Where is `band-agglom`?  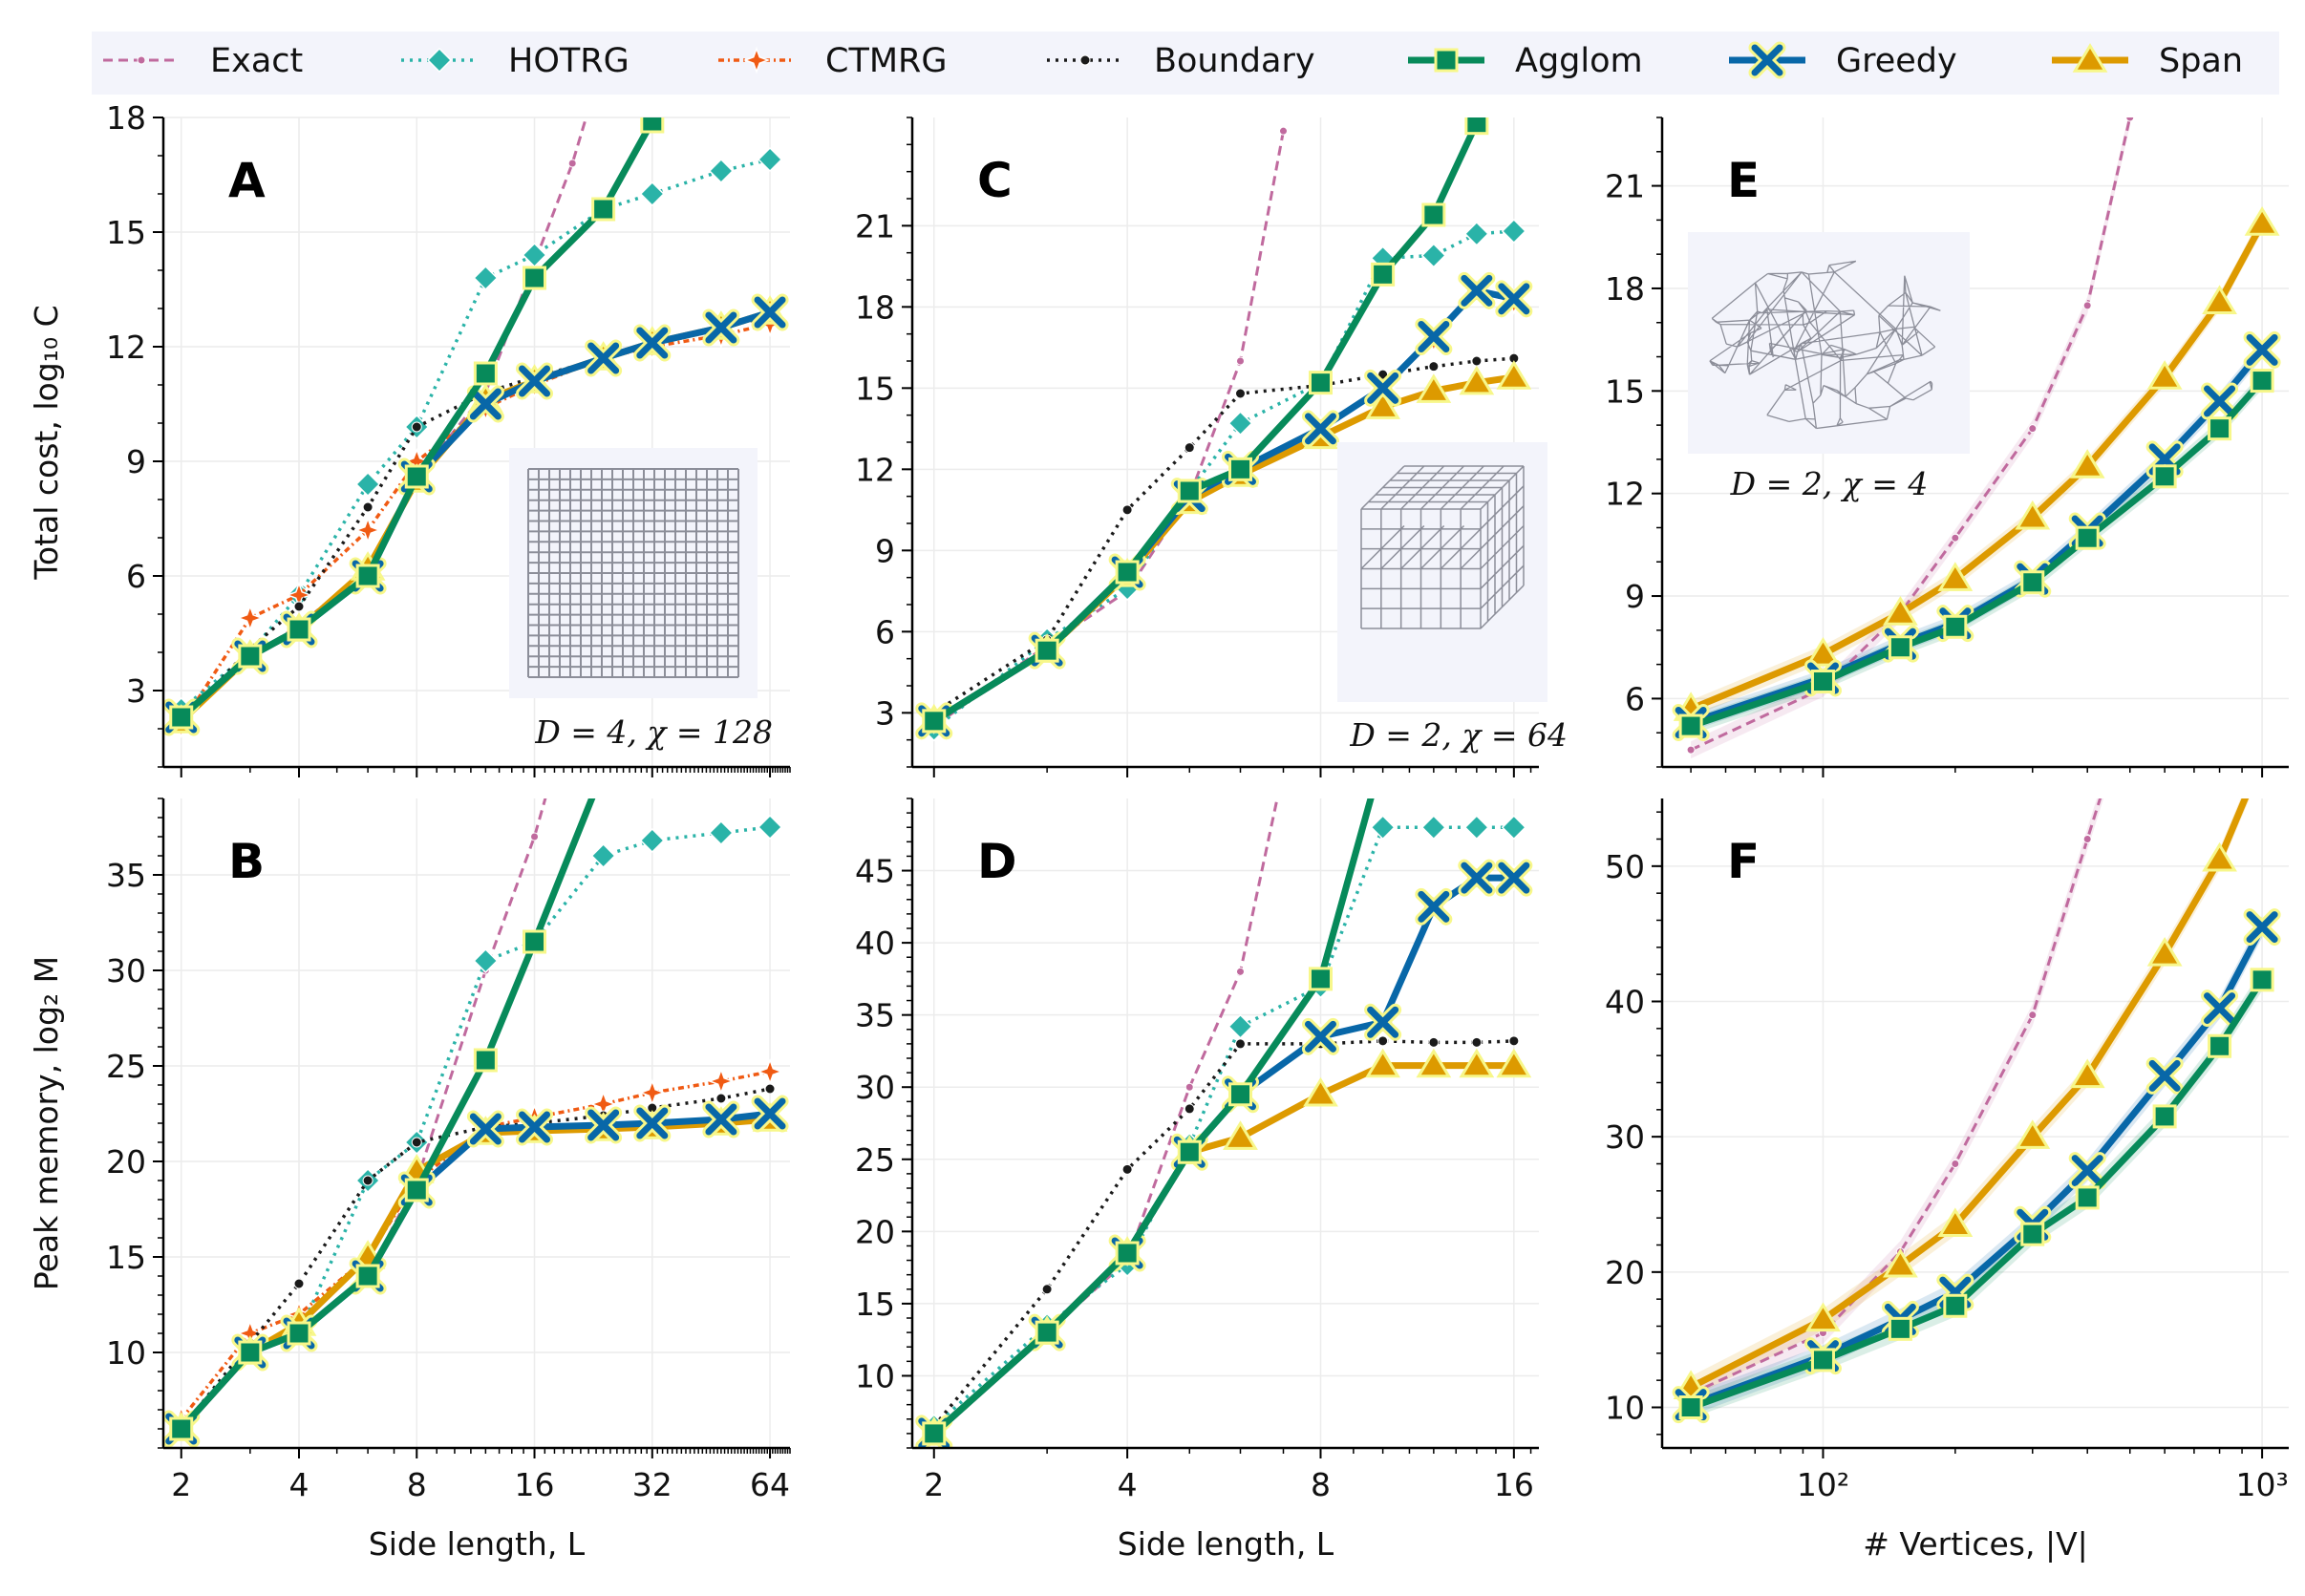 band-agglom is located at coordinates (1977, 553).